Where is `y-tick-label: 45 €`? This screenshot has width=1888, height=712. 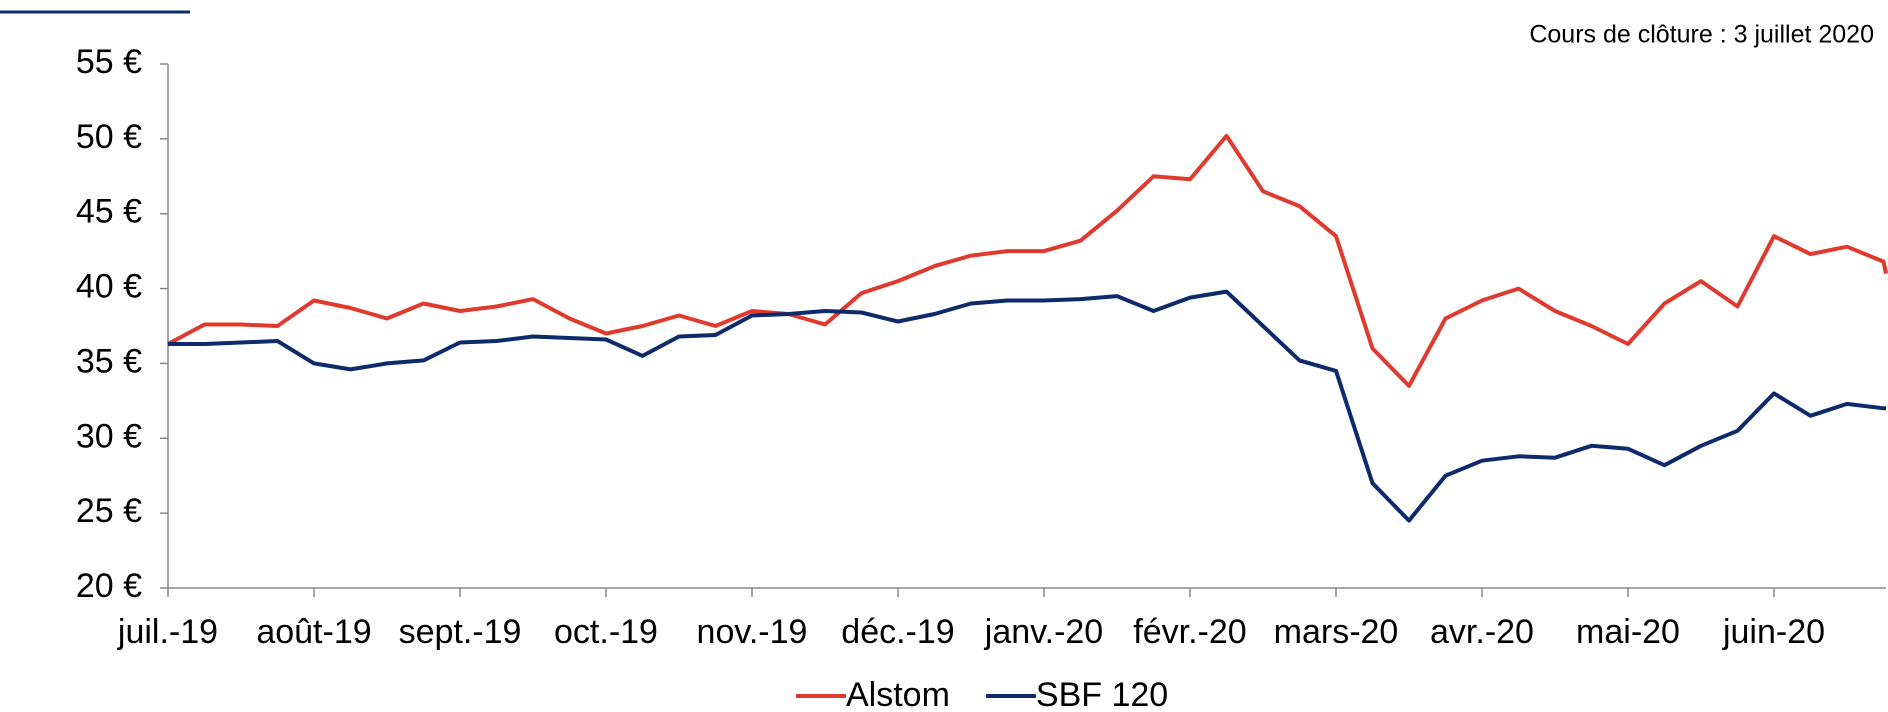 y-tick-label: 45 € is located at coordinates (109, 212).